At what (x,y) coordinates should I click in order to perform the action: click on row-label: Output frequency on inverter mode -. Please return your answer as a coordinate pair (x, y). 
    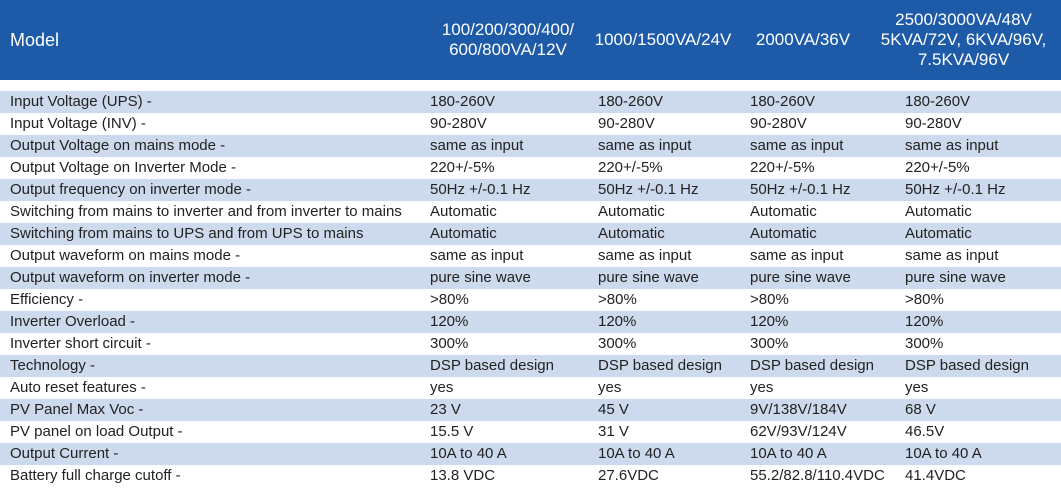
    Looking at the image, I should click on (130, 189).